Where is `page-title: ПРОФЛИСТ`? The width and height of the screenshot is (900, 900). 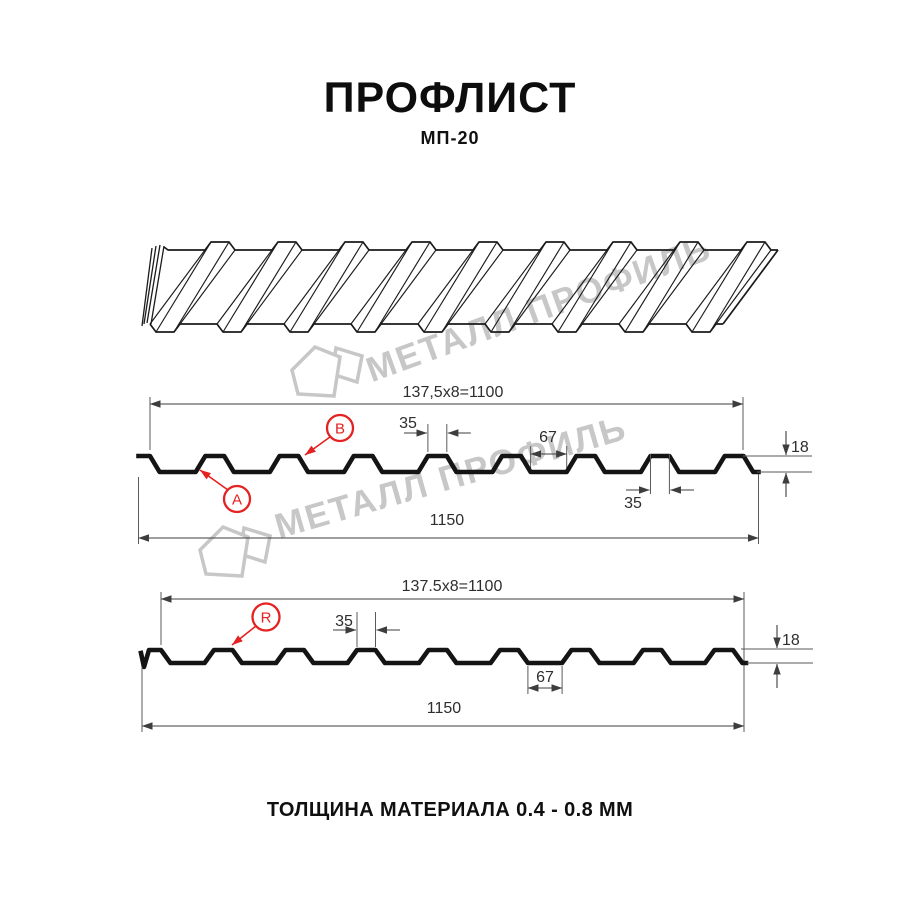
page-title: ПРОФЛИСТ is located at coordinates (450, 98).